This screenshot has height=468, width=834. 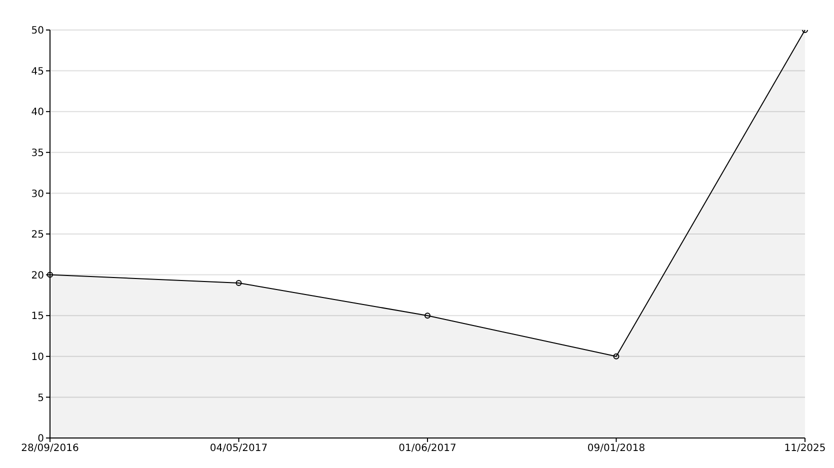 I want to click on y-tick-label: 15, so click(x=37, y=316).